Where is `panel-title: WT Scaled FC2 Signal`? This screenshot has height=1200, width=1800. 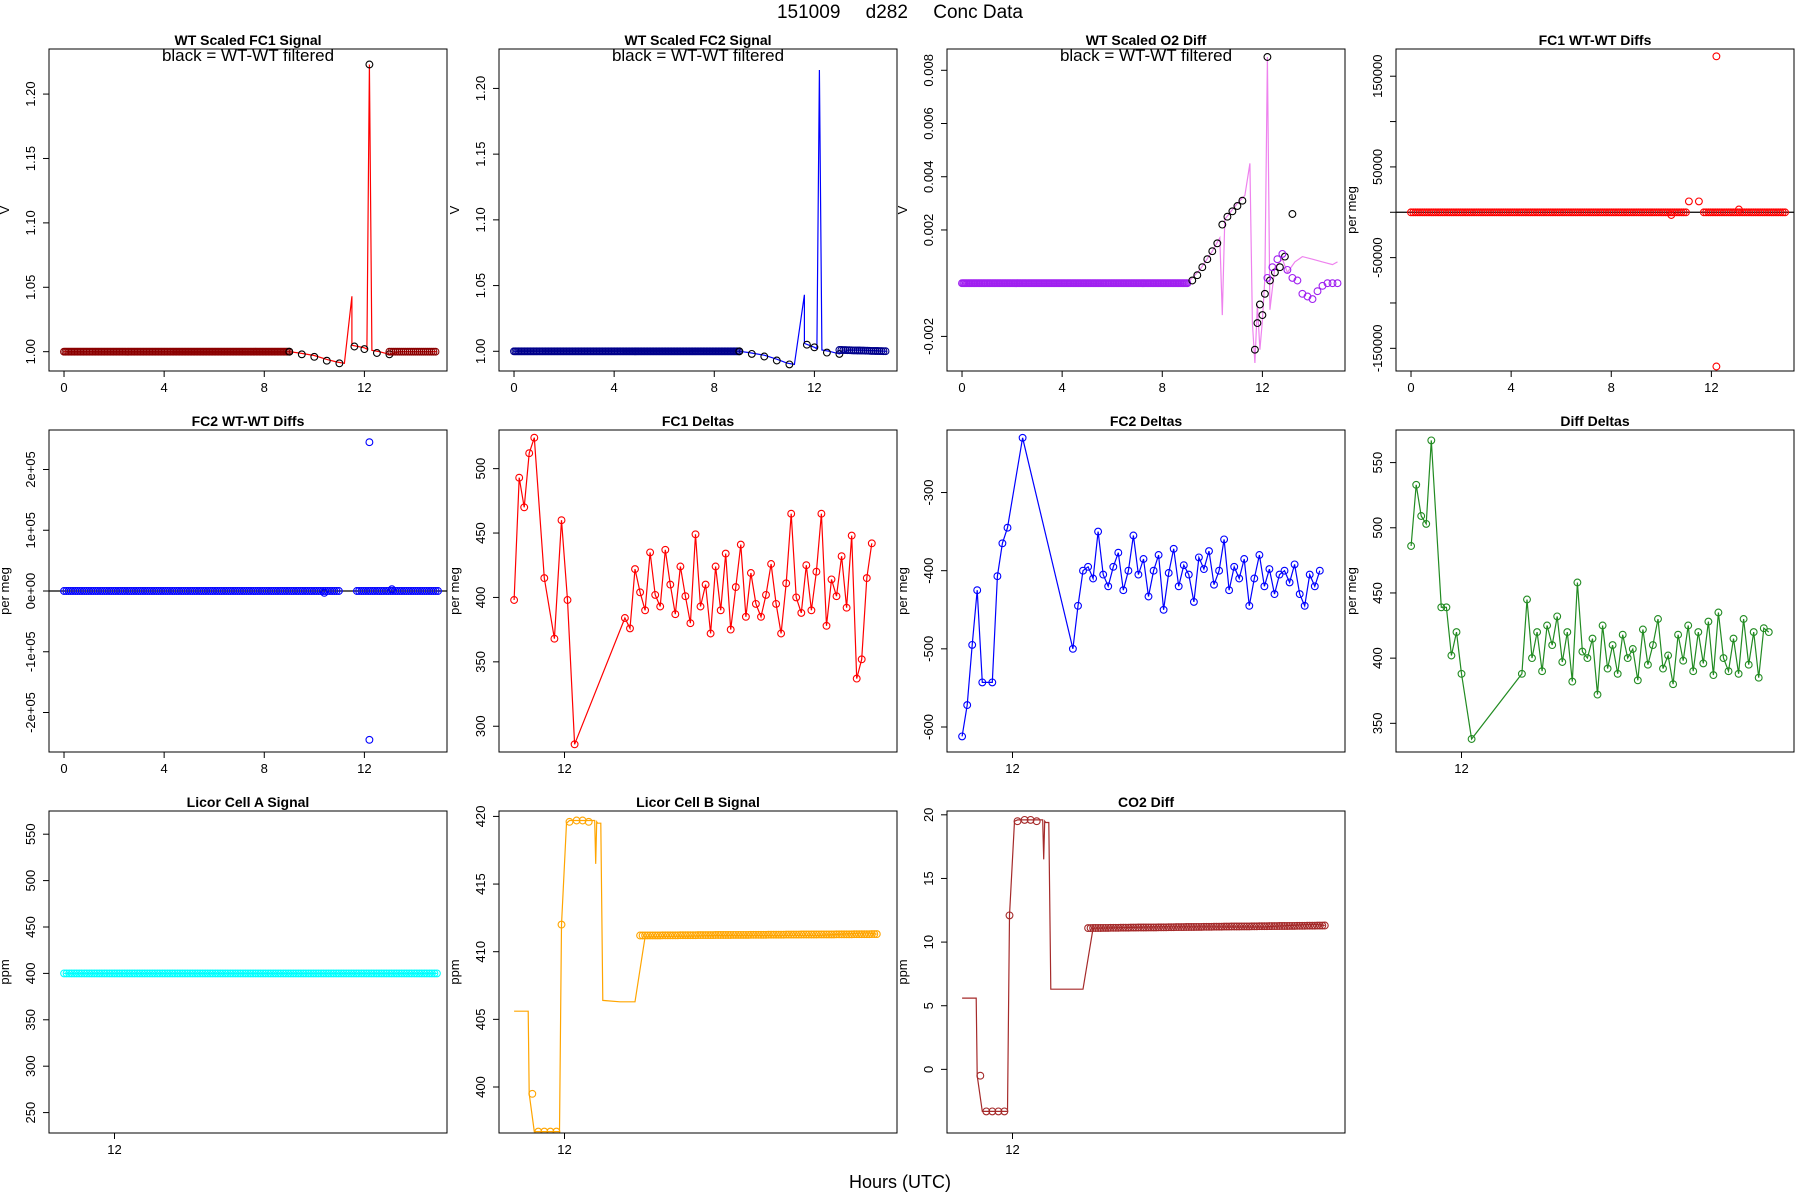
panel-title: WT Scaled FC2 Signal is located at coordinates (697, 40).